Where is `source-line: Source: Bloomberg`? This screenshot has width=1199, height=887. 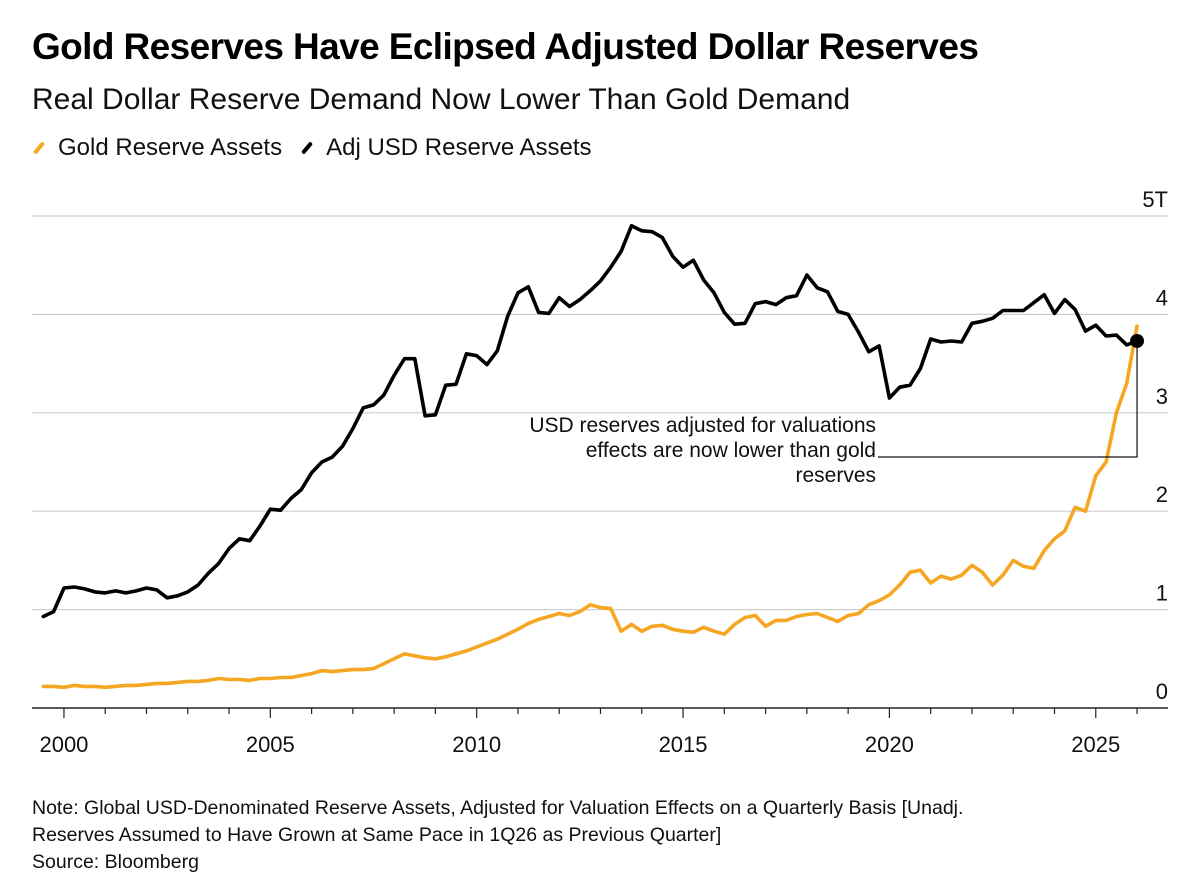 source-line: Source: Bloomberg is located at coordinates (115, 862).